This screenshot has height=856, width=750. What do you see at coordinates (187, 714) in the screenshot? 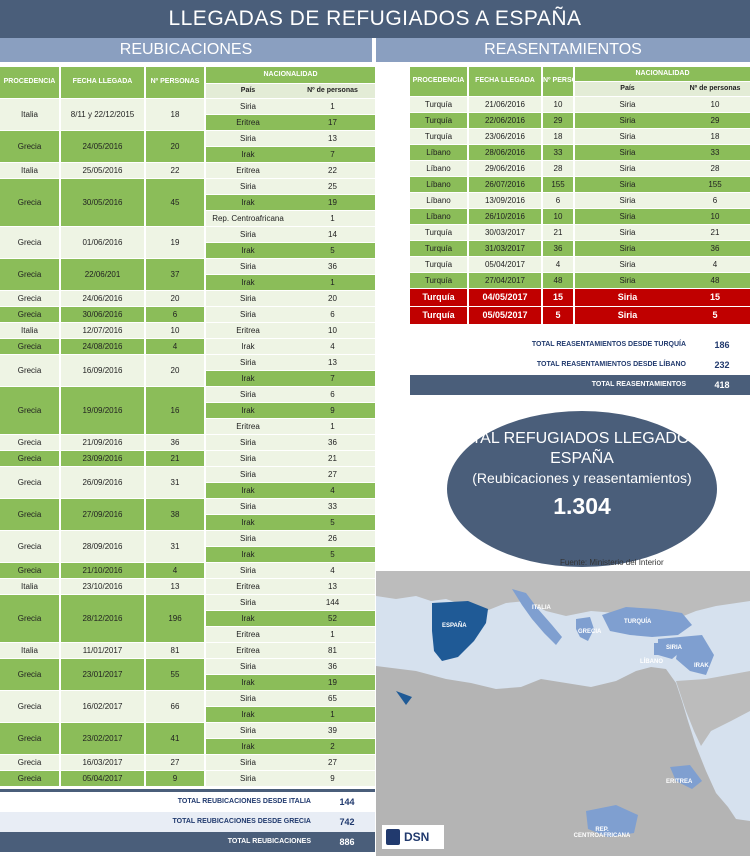
I see `table-row: Irak 1` at bounding box center [187, 714].